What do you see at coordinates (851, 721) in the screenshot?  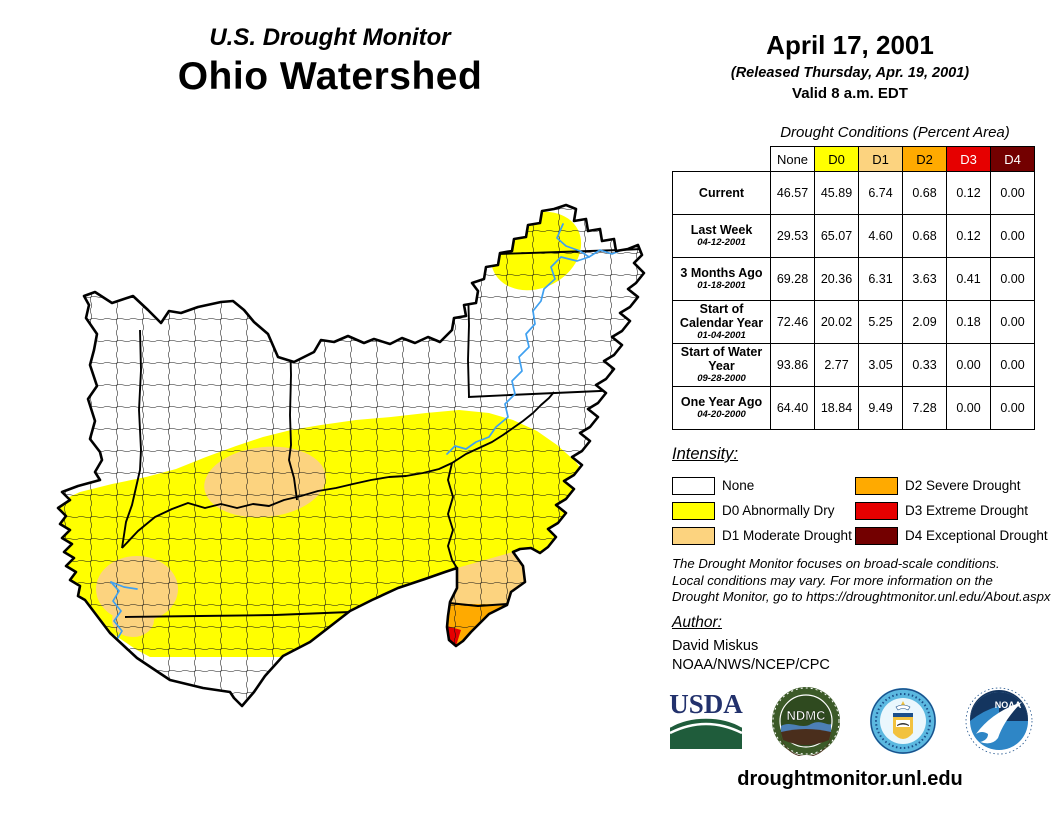 I see `agency-logos: USDA NDMC` at bounding box center [851, 721].